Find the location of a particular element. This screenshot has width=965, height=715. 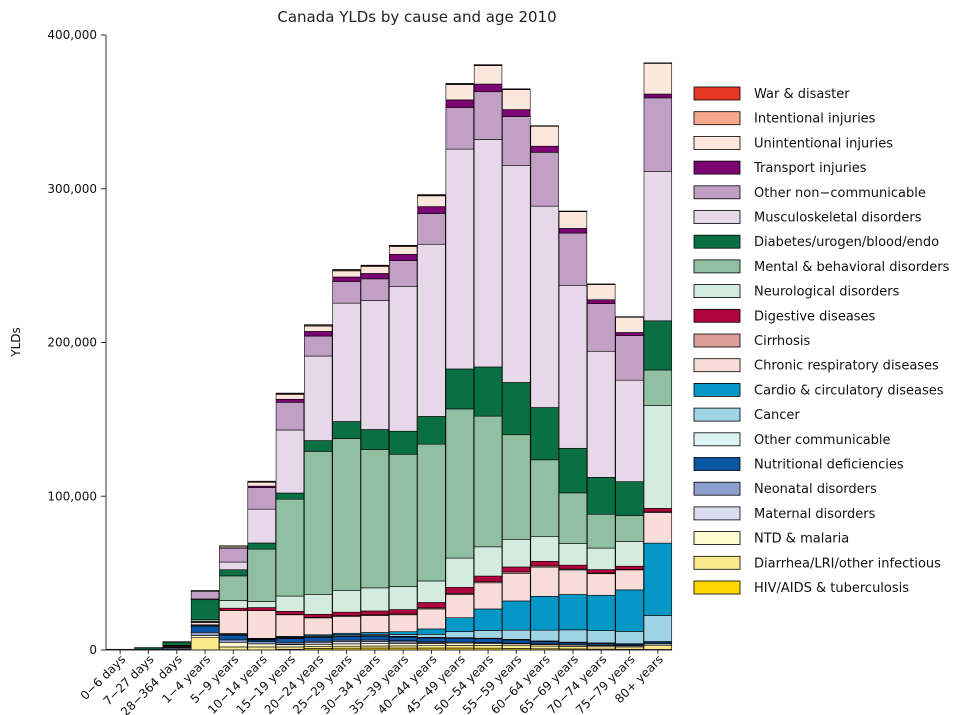

legend-item: Other non−communicable is located at coordinates (809, 193).